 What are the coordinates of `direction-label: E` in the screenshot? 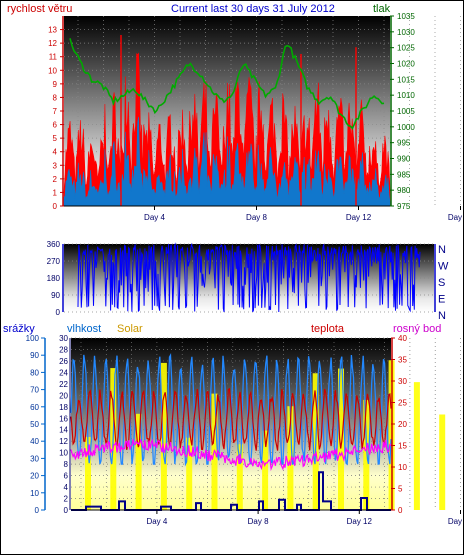 It's located at (441, 300).